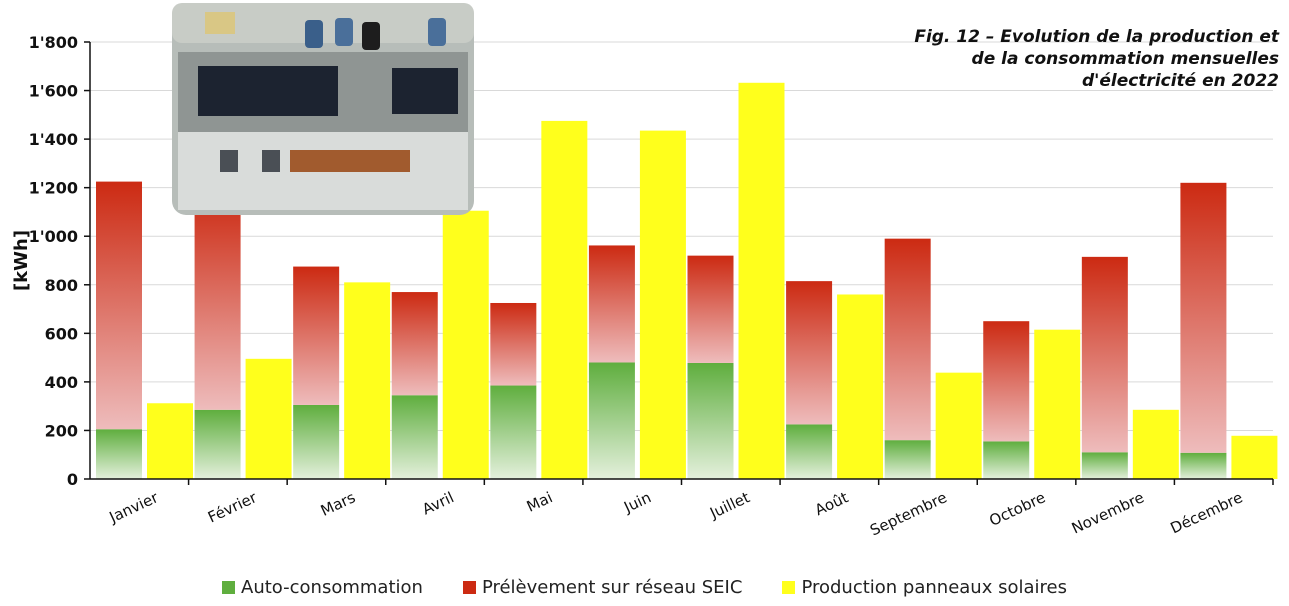  Describe the element at coordinates (1096, 37) in the screenshot. I see `figure-title-line-1: Fig. 12 – Evolution de la production et` at that location.